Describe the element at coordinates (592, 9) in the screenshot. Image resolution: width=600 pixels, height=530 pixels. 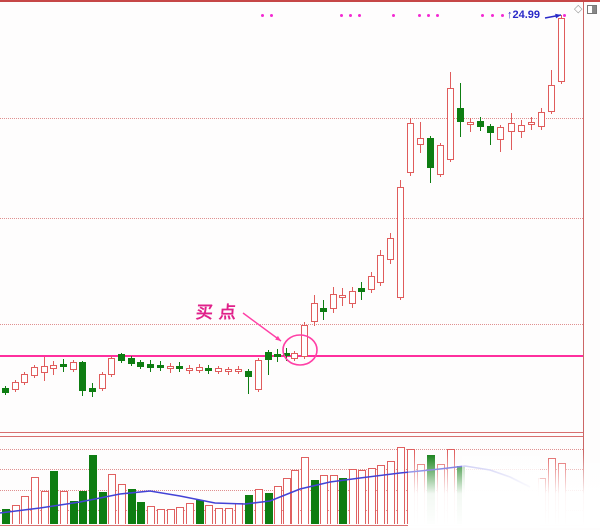
I see `panel-toggle-icon` at that location.